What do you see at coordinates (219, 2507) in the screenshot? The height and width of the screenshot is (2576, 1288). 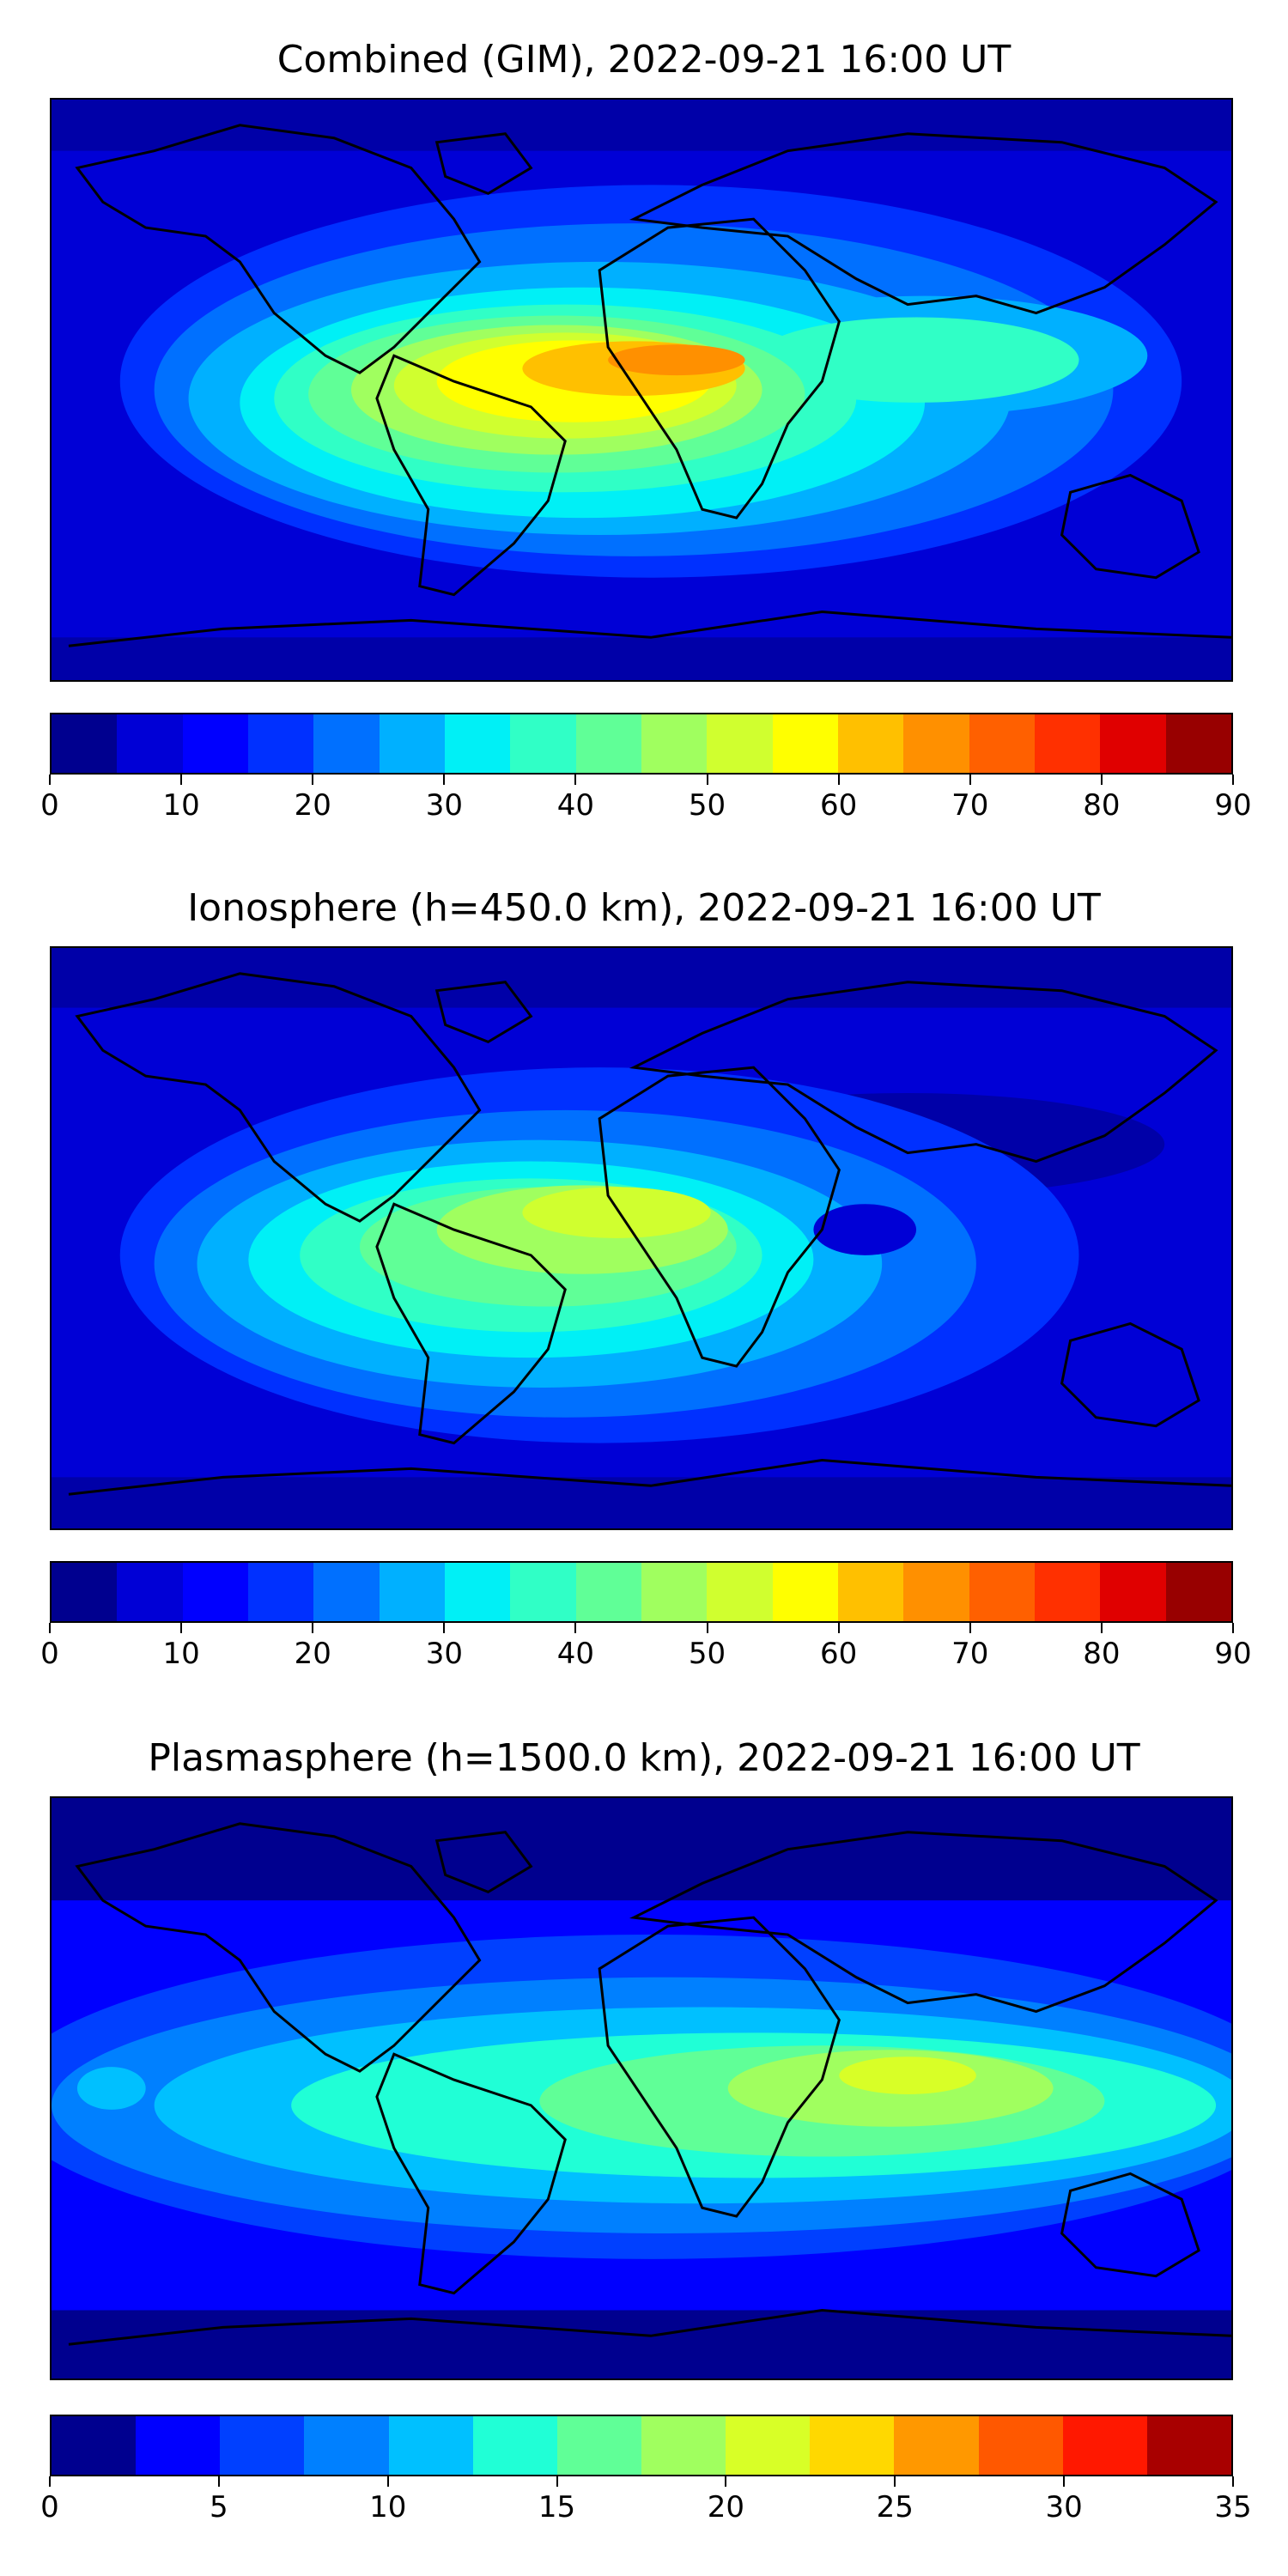 I see `colorbar-tick-label: 5` at bounding box center [219, 2507].